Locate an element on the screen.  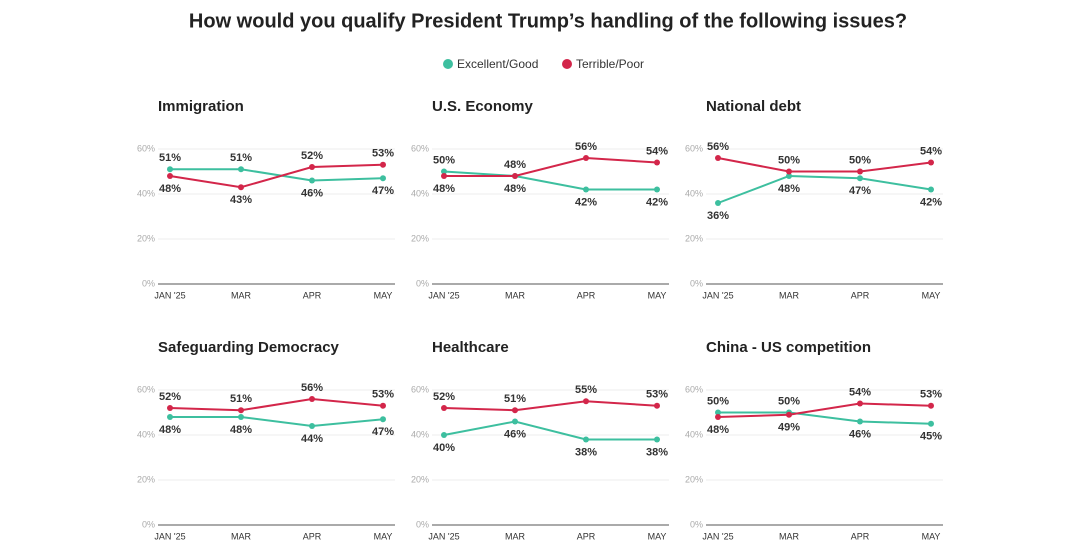
data-label: 49% is located at coordinates (789, 428).